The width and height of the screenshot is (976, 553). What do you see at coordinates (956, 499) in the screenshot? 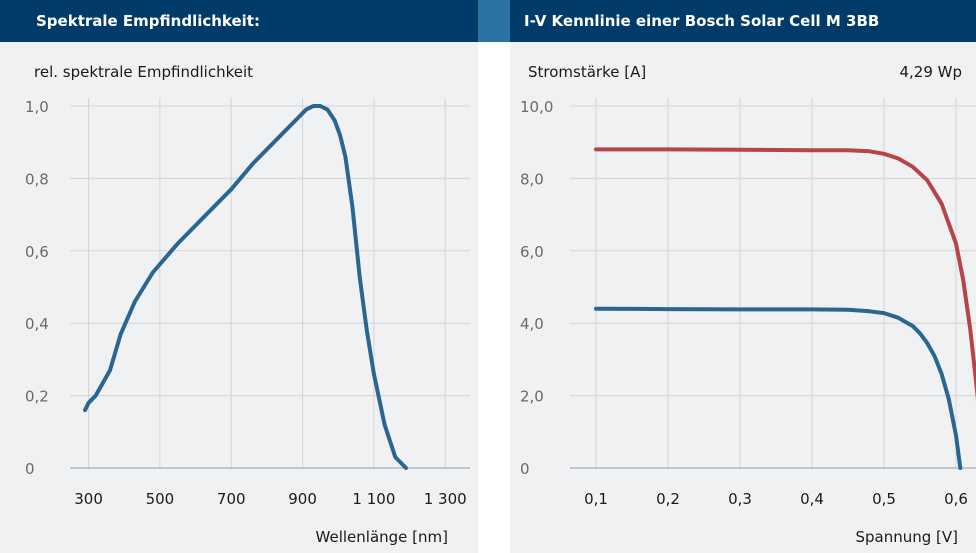
I see `x-tick-label: 0,6` at bounding box center [956, 499].